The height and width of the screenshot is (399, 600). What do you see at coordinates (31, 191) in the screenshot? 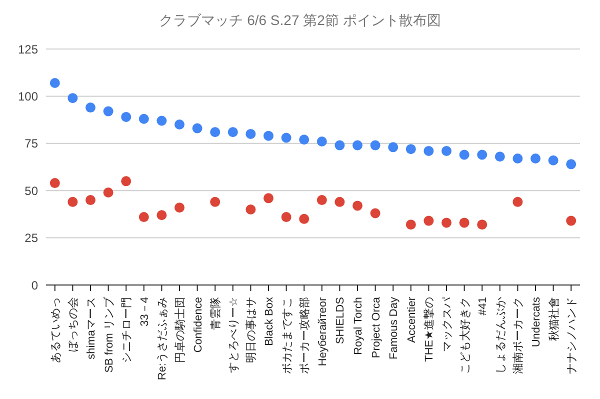
I see `y-tick-label: 50` at bounding box center [31, 191].